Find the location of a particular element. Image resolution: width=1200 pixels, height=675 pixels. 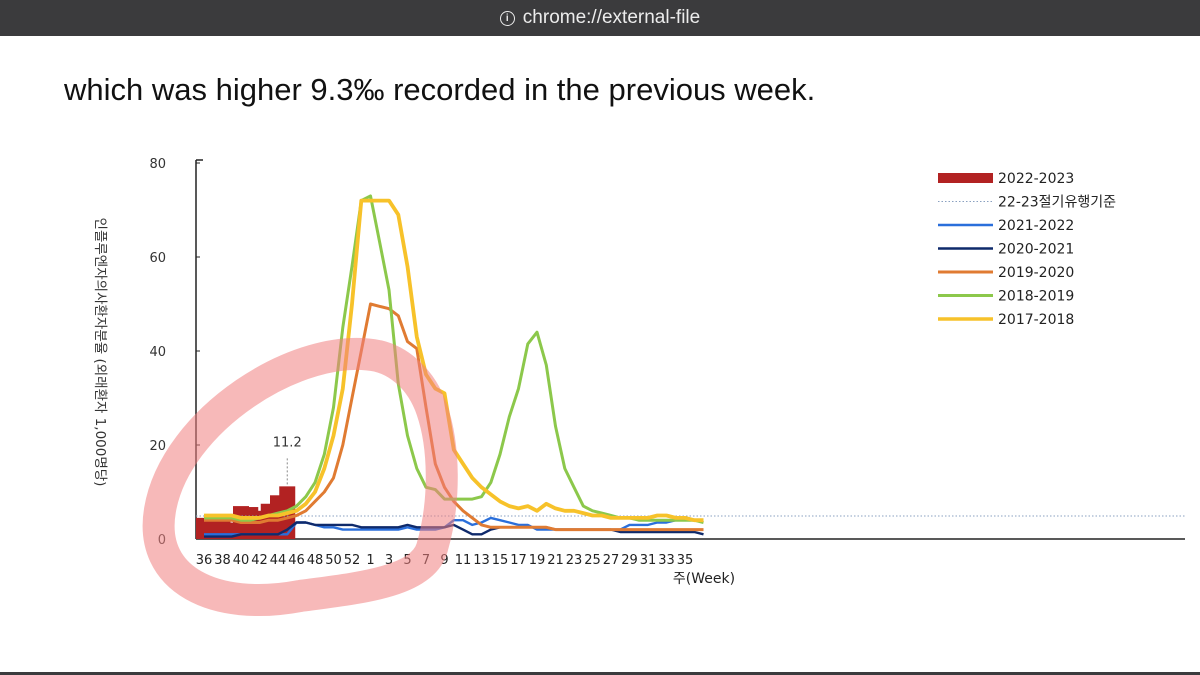

x-tick-label: 9 is located at coordinates (444, 560).